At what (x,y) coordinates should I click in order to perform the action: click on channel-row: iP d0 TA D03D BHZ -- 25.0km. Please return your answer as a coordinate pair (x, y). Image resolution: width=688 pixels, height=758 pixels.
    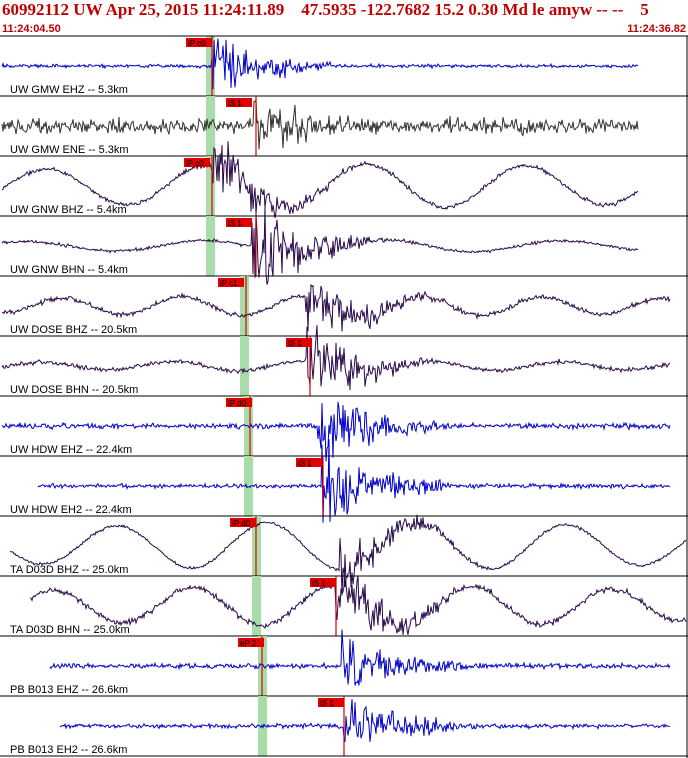
    Looking at the image, I should click on (344, 555).